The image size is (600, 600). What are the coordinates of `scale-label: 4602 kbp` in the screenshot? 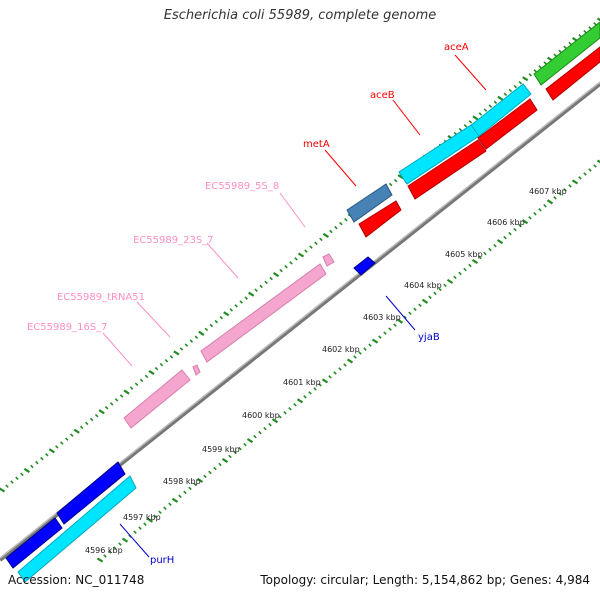 It's located at (341, 349).